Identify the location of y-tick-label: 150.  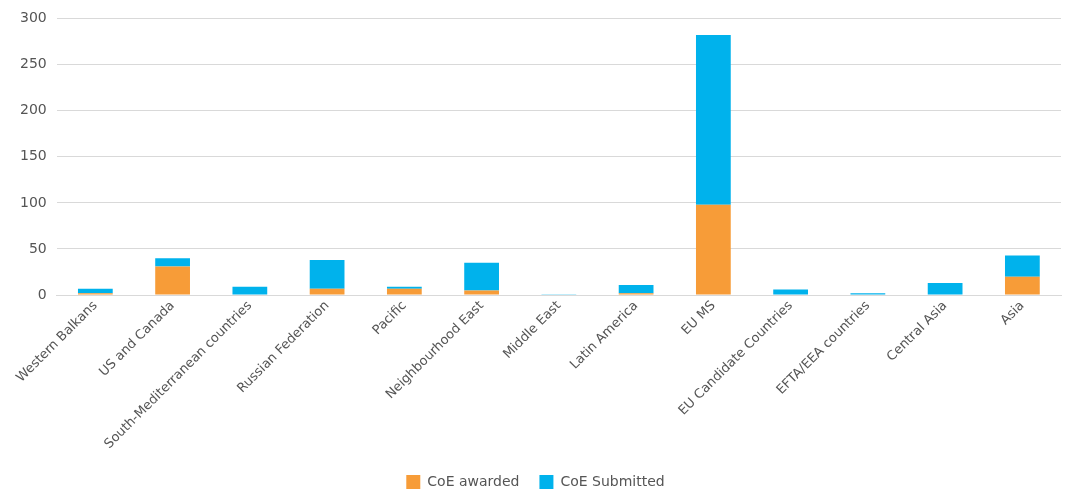
(33, 155).